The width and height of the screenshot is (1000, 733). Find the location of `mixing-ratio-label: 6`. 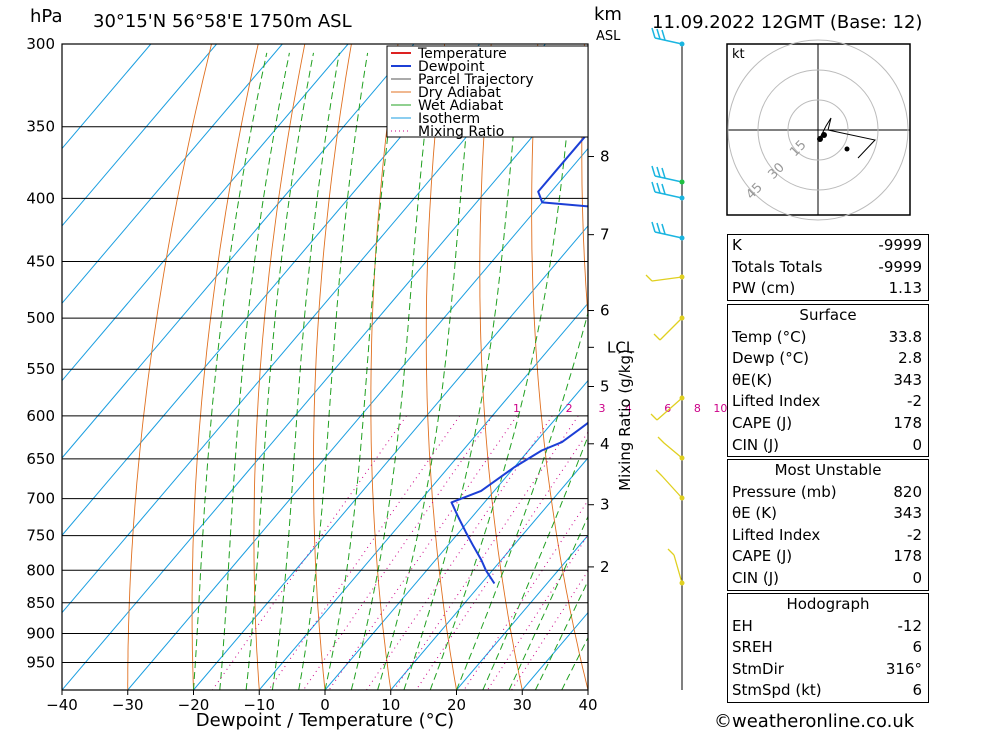

mixing-ratio-label: 6 is located at coordinates (667, 408).